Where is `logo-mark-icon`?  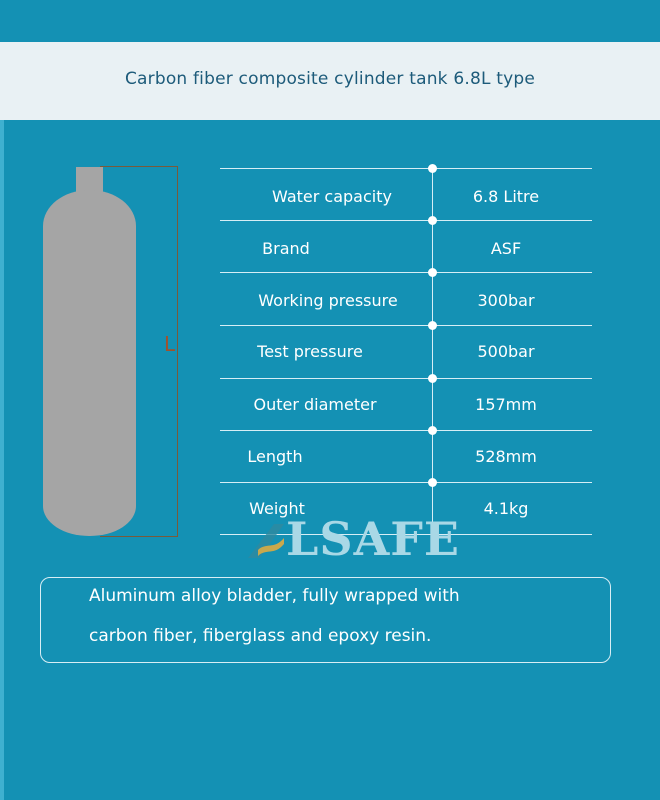 logo-mark-icon is located at coordinates (266, 541).